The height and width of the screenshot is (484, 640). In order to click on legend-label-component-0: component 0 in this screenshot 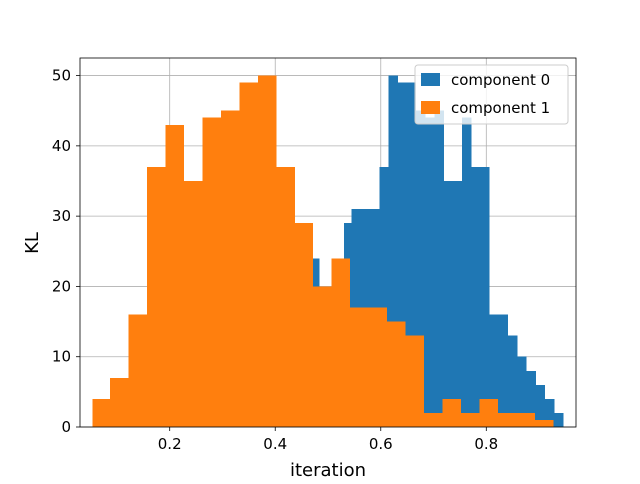, I will do `click(500, 80)`.